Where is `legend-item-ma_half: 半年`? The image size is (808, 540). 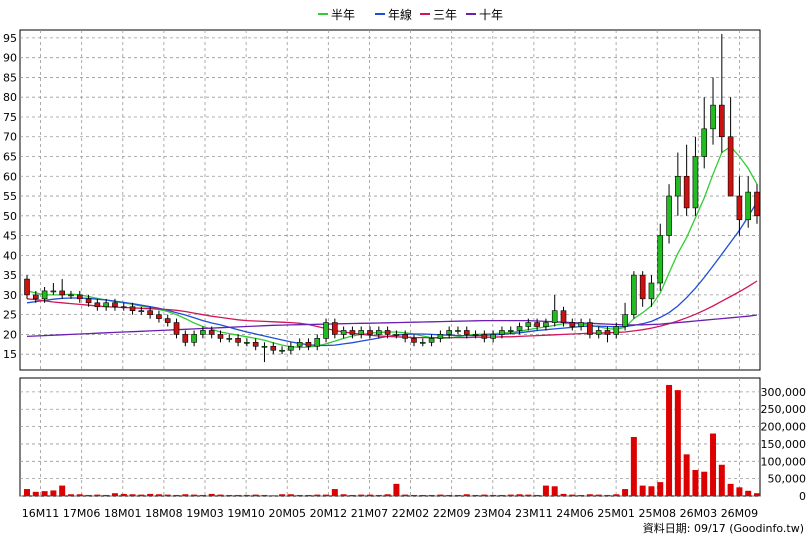
legend-item-ma_half: 半年 is located at coordinates (336, 15).